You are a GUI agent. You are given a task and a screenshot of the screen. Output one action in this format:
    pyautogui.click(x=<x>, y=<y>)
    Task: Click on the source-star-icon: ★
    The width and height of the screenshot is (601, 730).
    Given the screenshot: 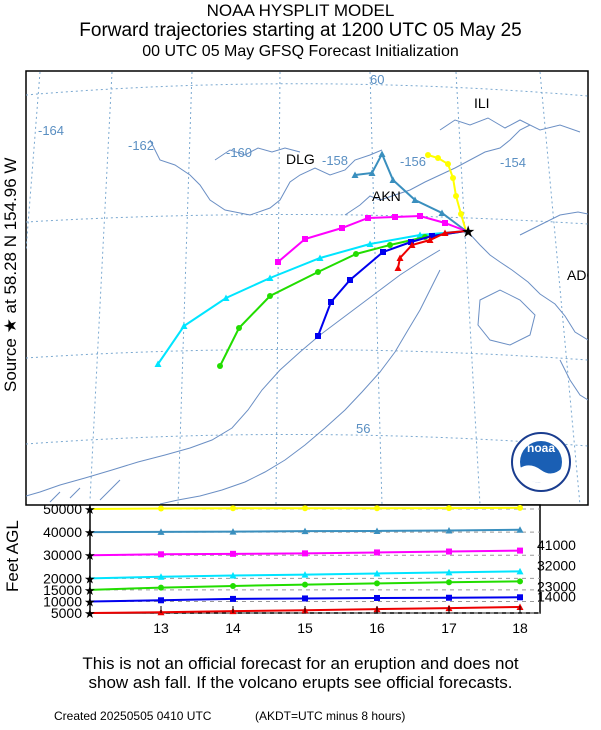 What is the action you would take?
    pyautogui.click(x=468, y=232)
    